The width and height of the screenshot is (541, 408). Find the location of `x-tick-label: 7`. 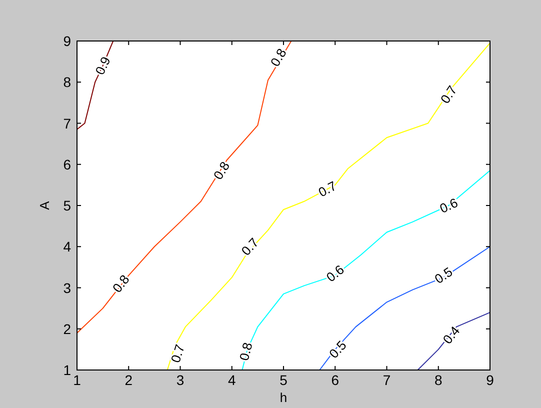

x-tick-label: 7 is located at coordinates (386, 380).